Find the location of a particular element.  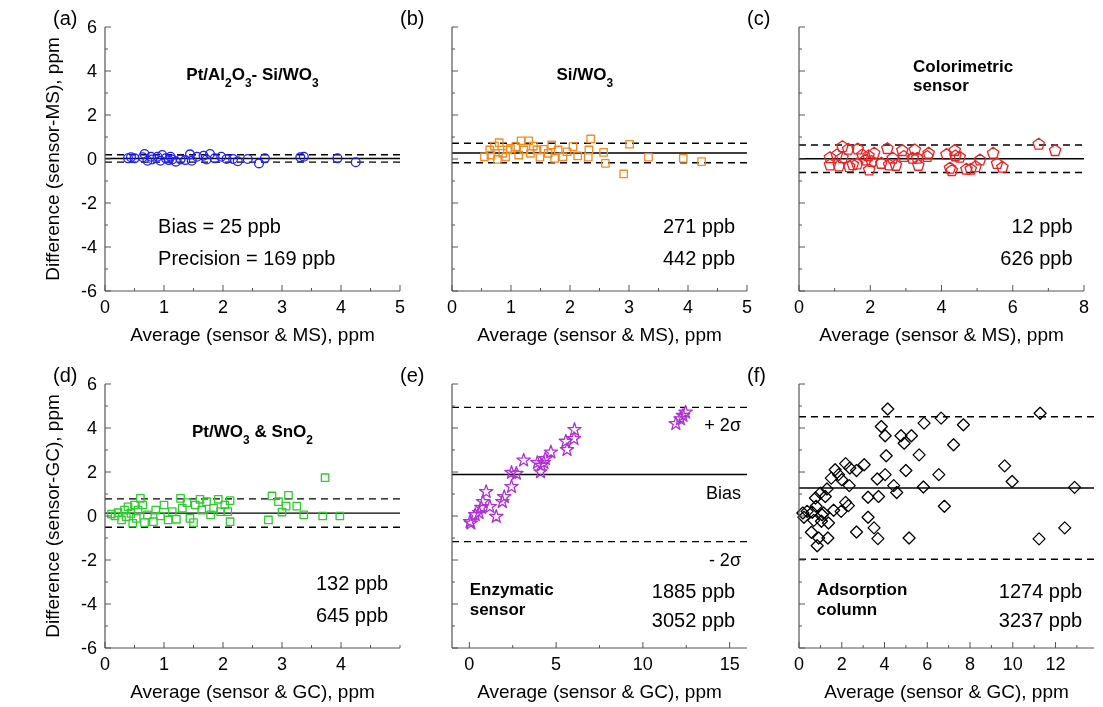

annotation: 626 ppb is located at coordinates (1036, 257).